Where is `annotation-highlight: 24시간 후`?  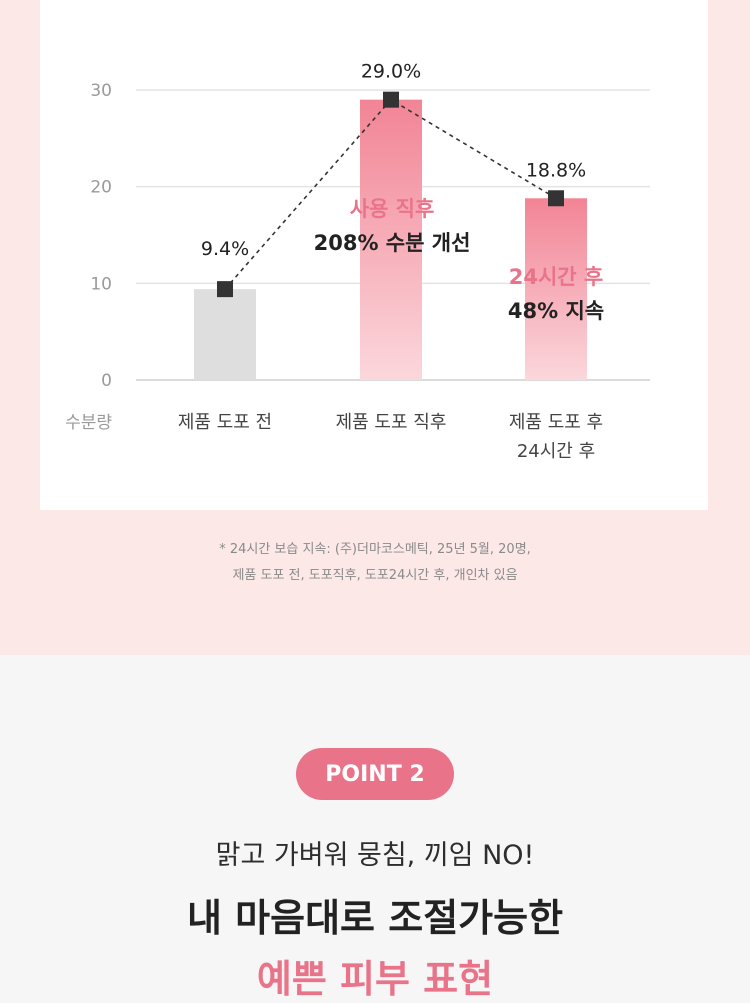 annotation-highlight: 24시간 후 is located at coordinates (556, 277).